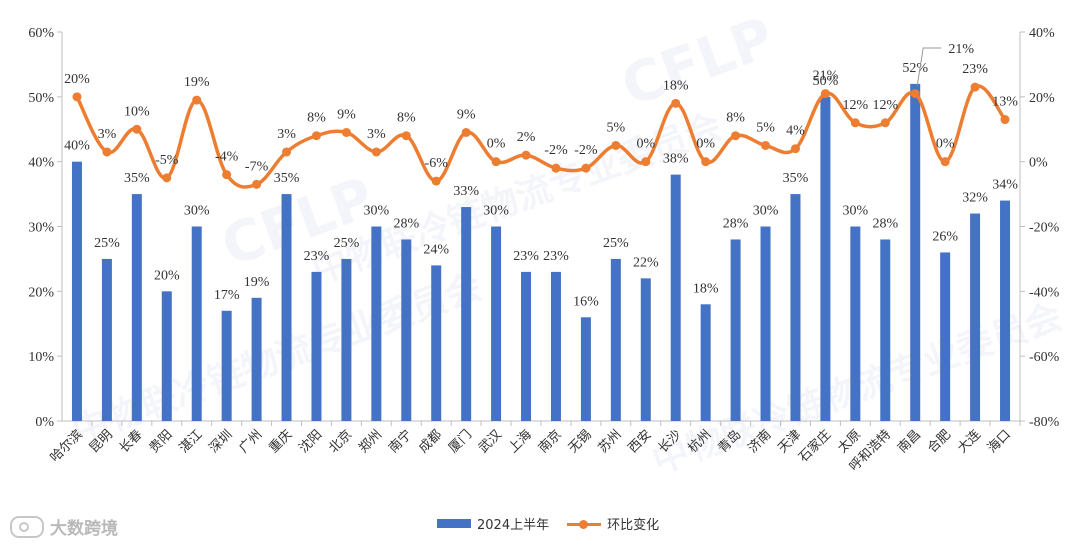 Image resolution: width=1080 pixels, height=547 pixels. What do you see at coordinates (670, 441) in the screenshot?
I see `x-tick-label: 长沙` at bounding box center [670, 441].